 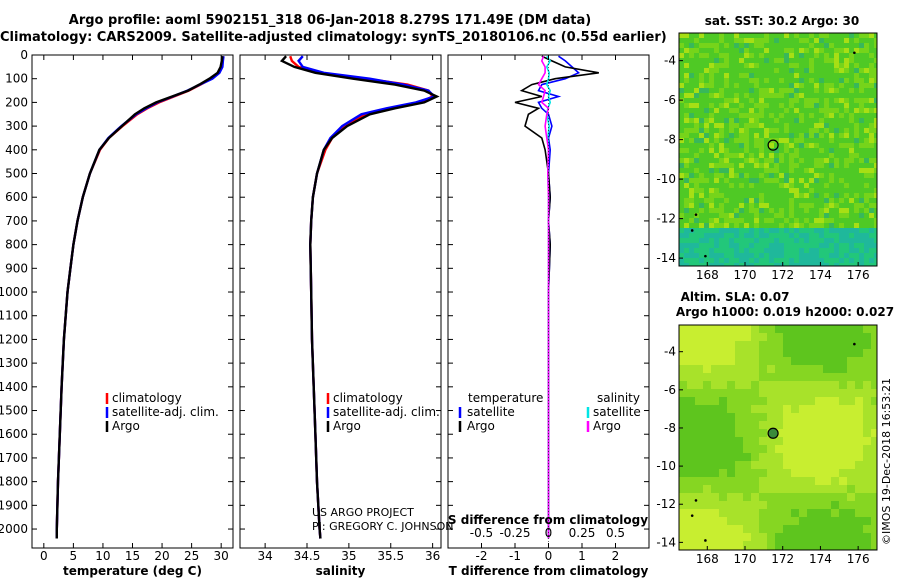 What do you see at coordinates (14, 529) in the screenshot?
I see `y-tick-label: 2000` at bounding box center [14, 529].